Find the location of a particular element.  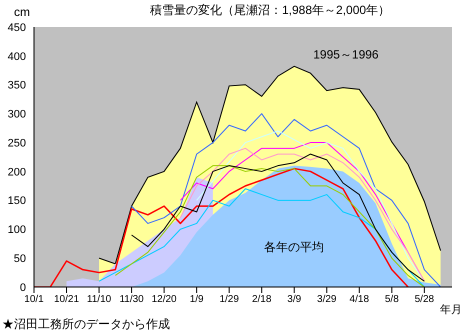

y-tick-label: 50 is located at coordinates (20, 259).